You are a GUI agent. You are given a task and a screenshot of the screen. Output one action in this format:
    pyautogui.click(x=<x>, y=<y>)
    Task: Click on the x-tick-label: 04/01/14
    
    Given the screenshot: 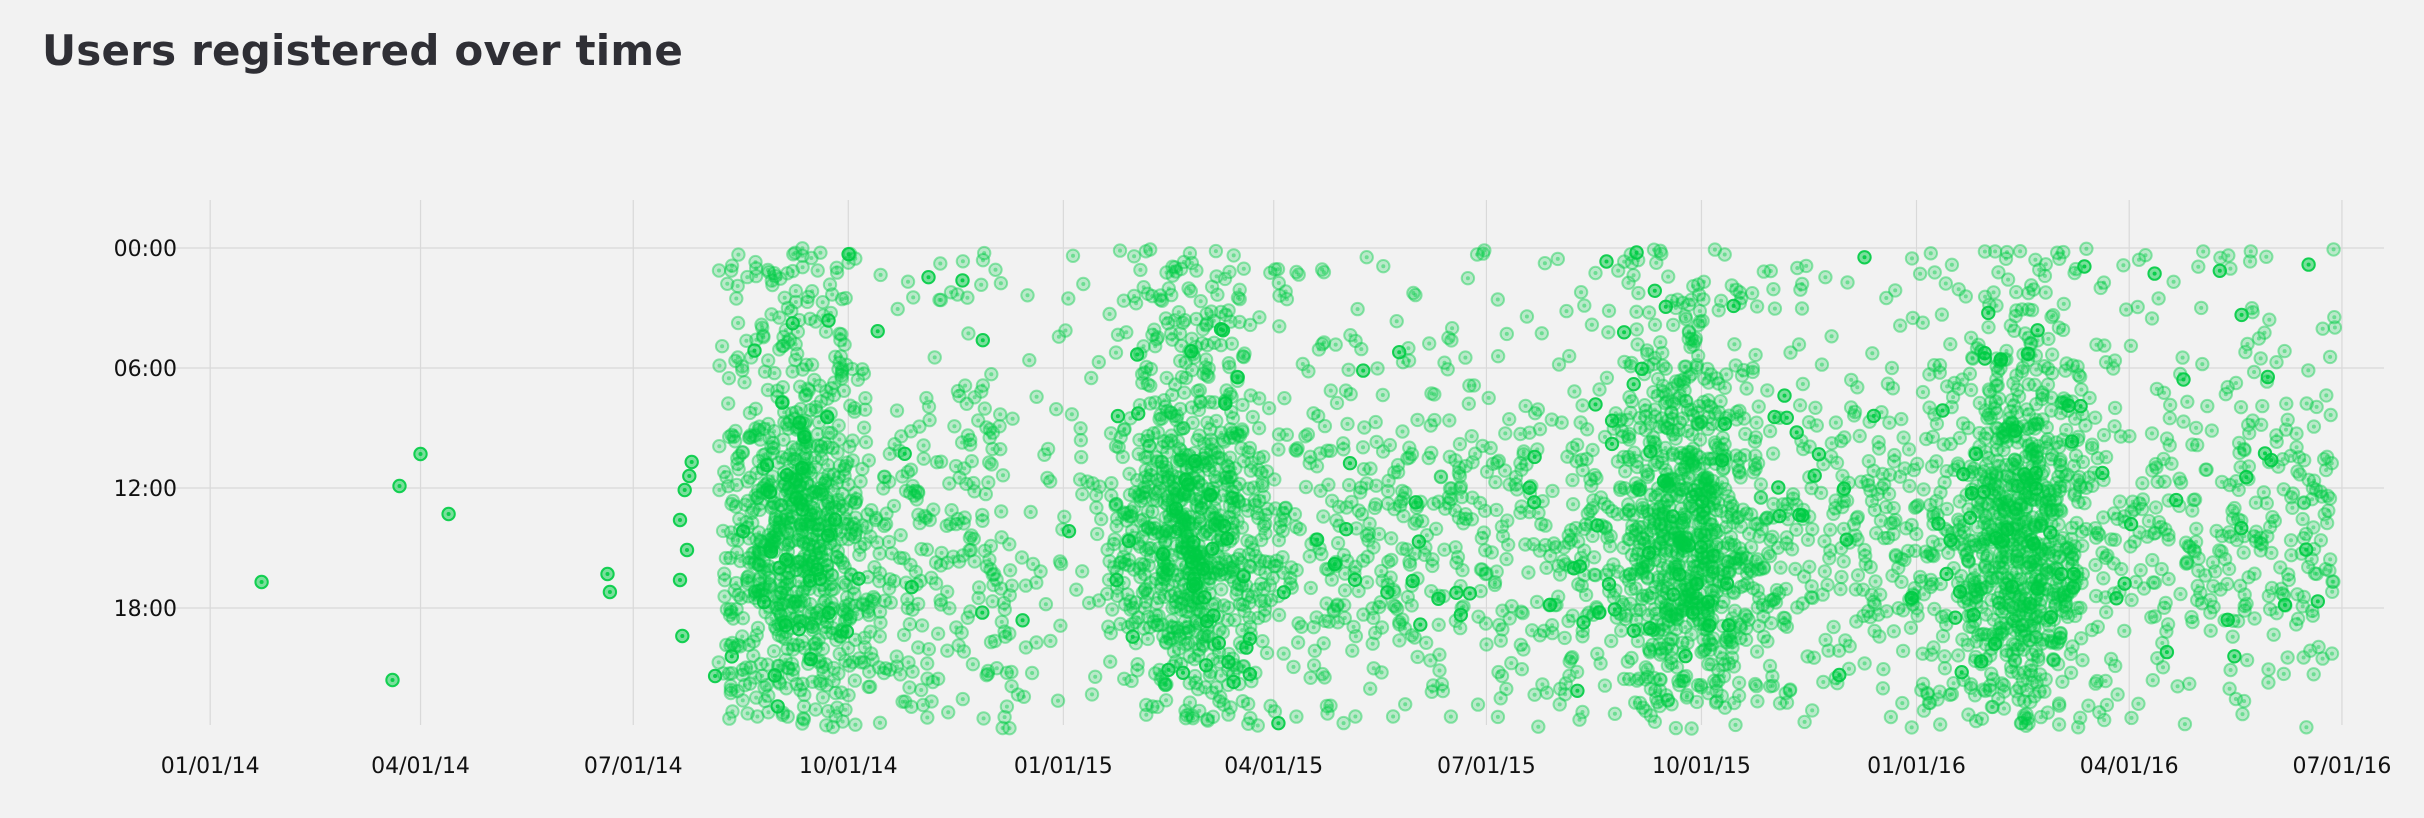 What is the action you would take?
    pyautogui.click(x=420, y=766)
    